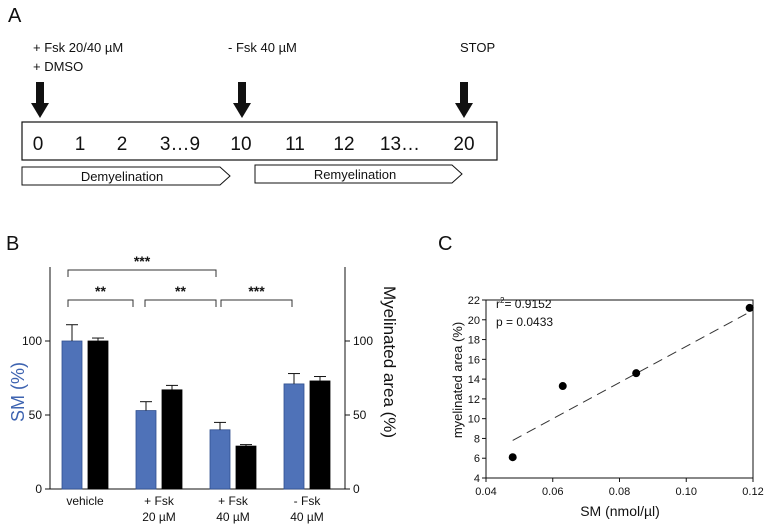 The image size is (764, 526). Describe the element at coordinates (686, 492) in the screenshot. I see `x-tick-label: 0.10` at that location.